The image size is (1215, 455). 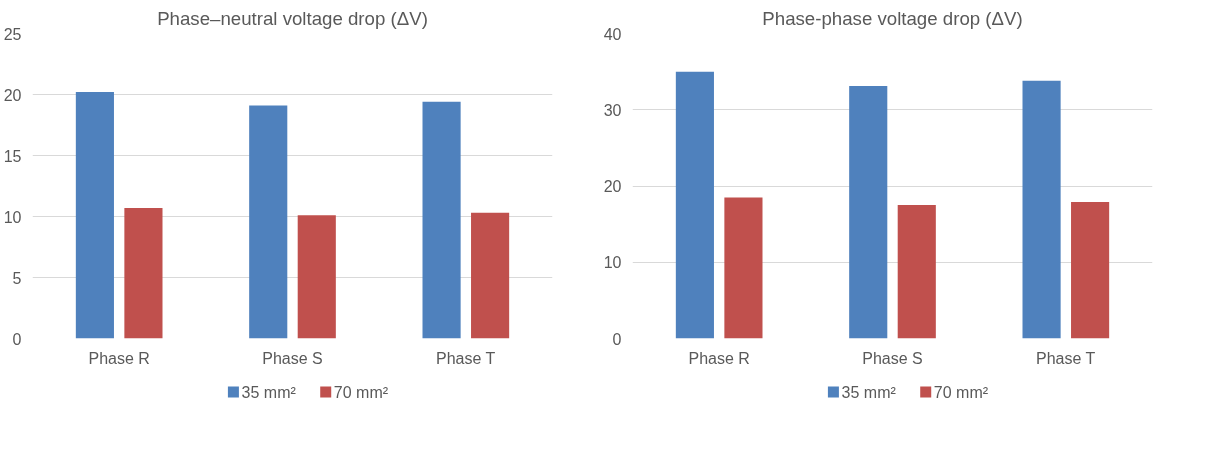 What do you see at coordinates (612, 110) in the screenshot?
I see `y-tick-label: 30` at bounding box center [612, 110].